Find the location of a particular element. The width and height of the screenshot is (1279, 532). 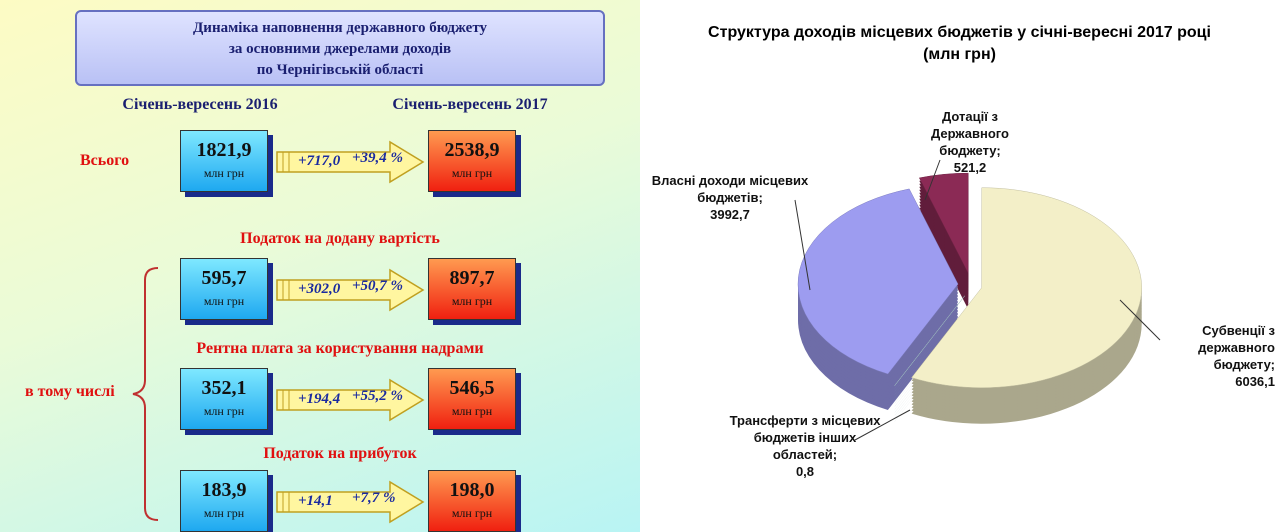

slice-value: 0,8 is located at coordinates (805, 471).